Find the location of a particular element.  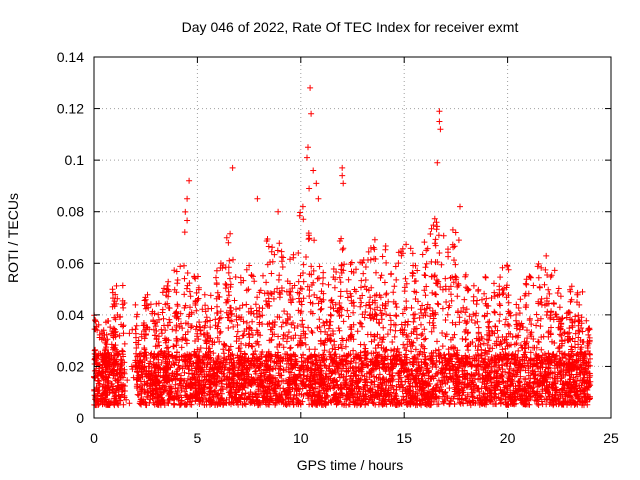

y-tick-label: 0.04 is located at coordinates (70, 315).